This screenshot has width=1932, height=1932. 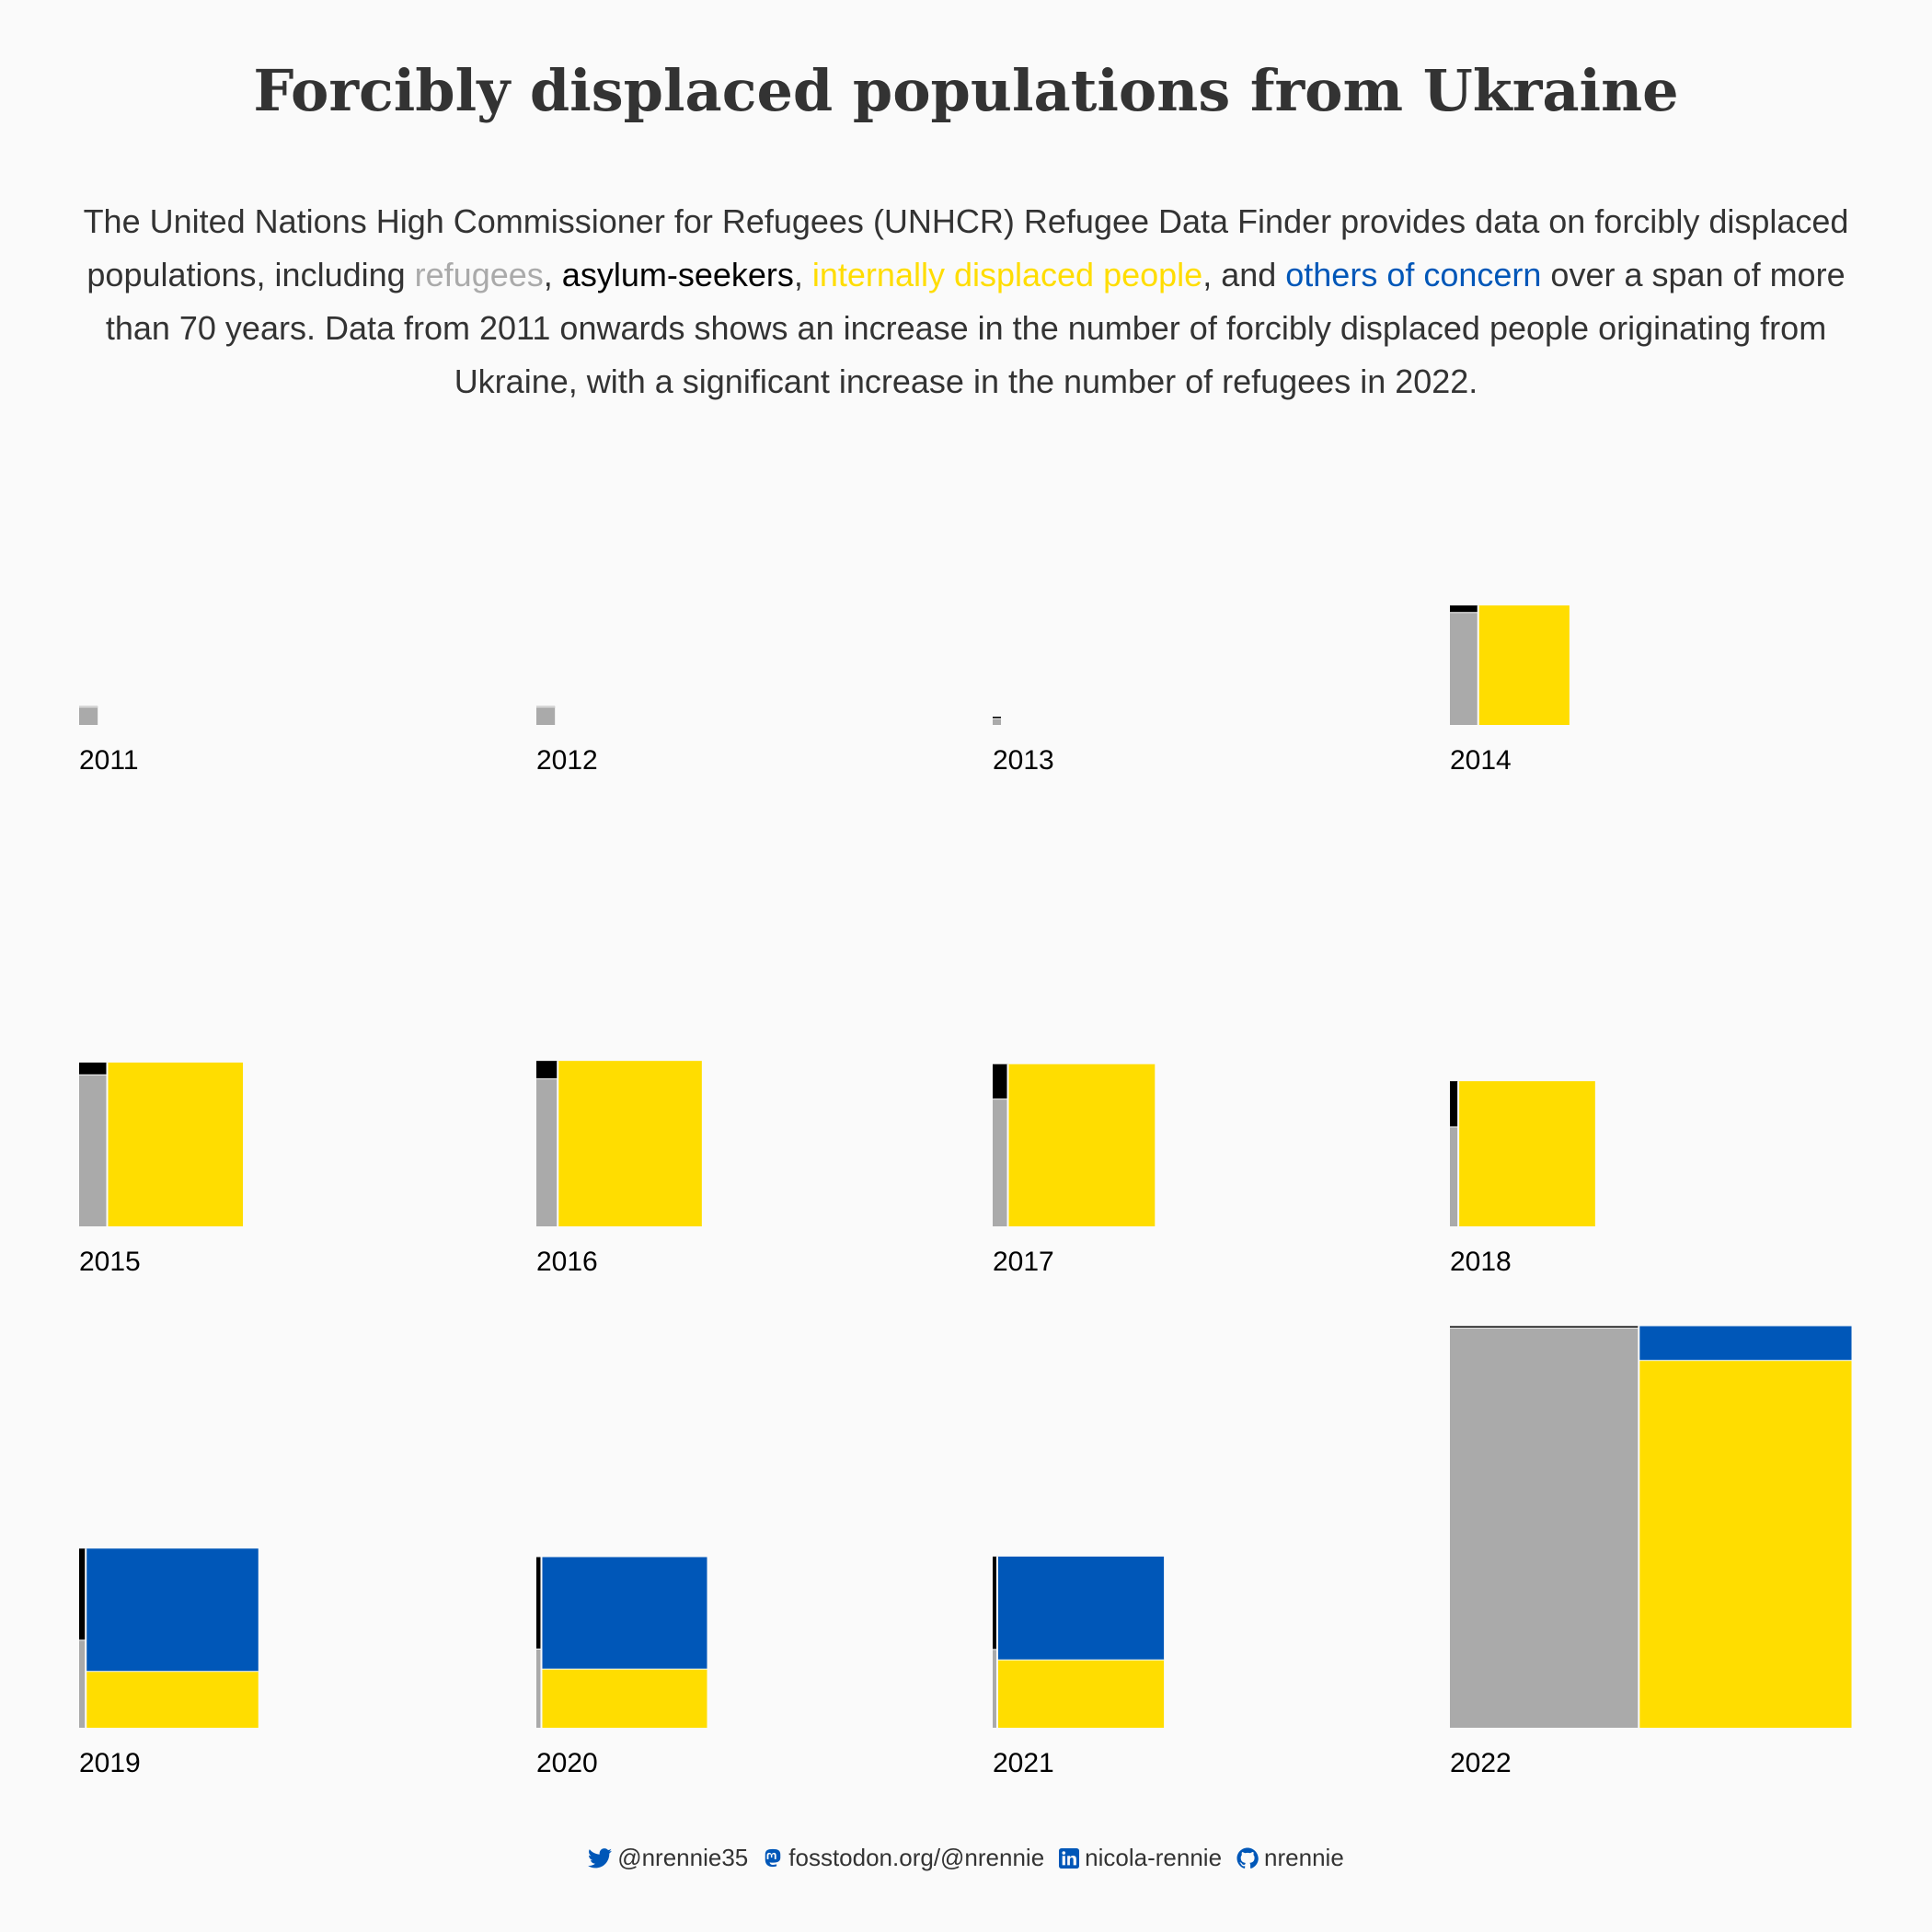 I want to click on tile-refugees-2013, so click(x=997, y=722).